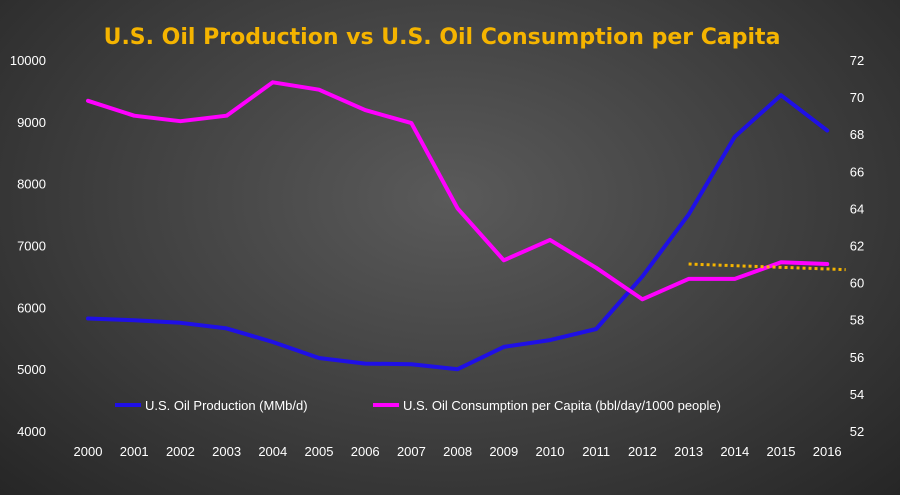 The height and width of the screenshot is (495, 900). Describe the element at coordinates (596, 451) in the screenshot. I see `x-tick-label: 2011` at that location.